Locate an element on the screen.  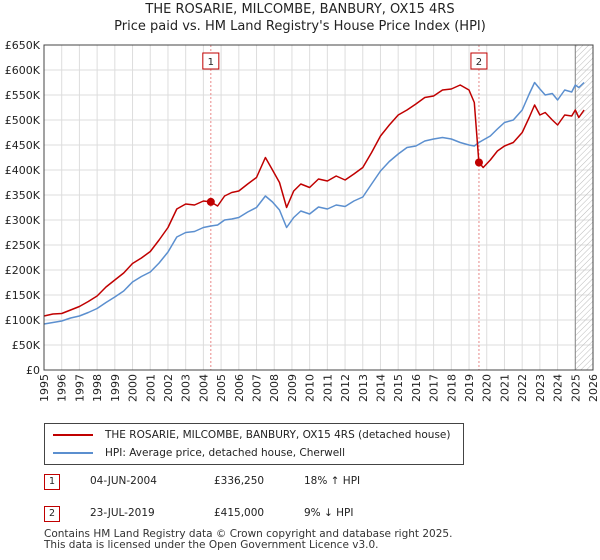
x-tick-label: 1997 is located at coordinates (79, 388).